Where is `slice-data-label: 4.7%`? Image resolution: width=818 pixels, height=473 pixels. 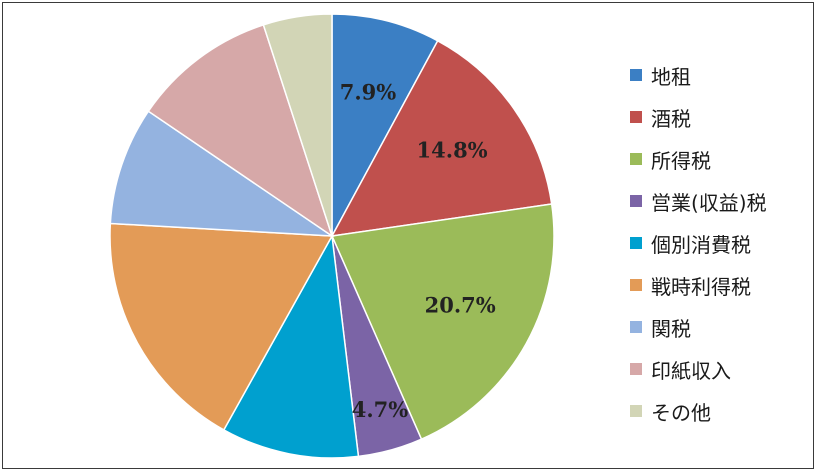 slice-data-label: 4.7% is located at coordinates (380, 409).